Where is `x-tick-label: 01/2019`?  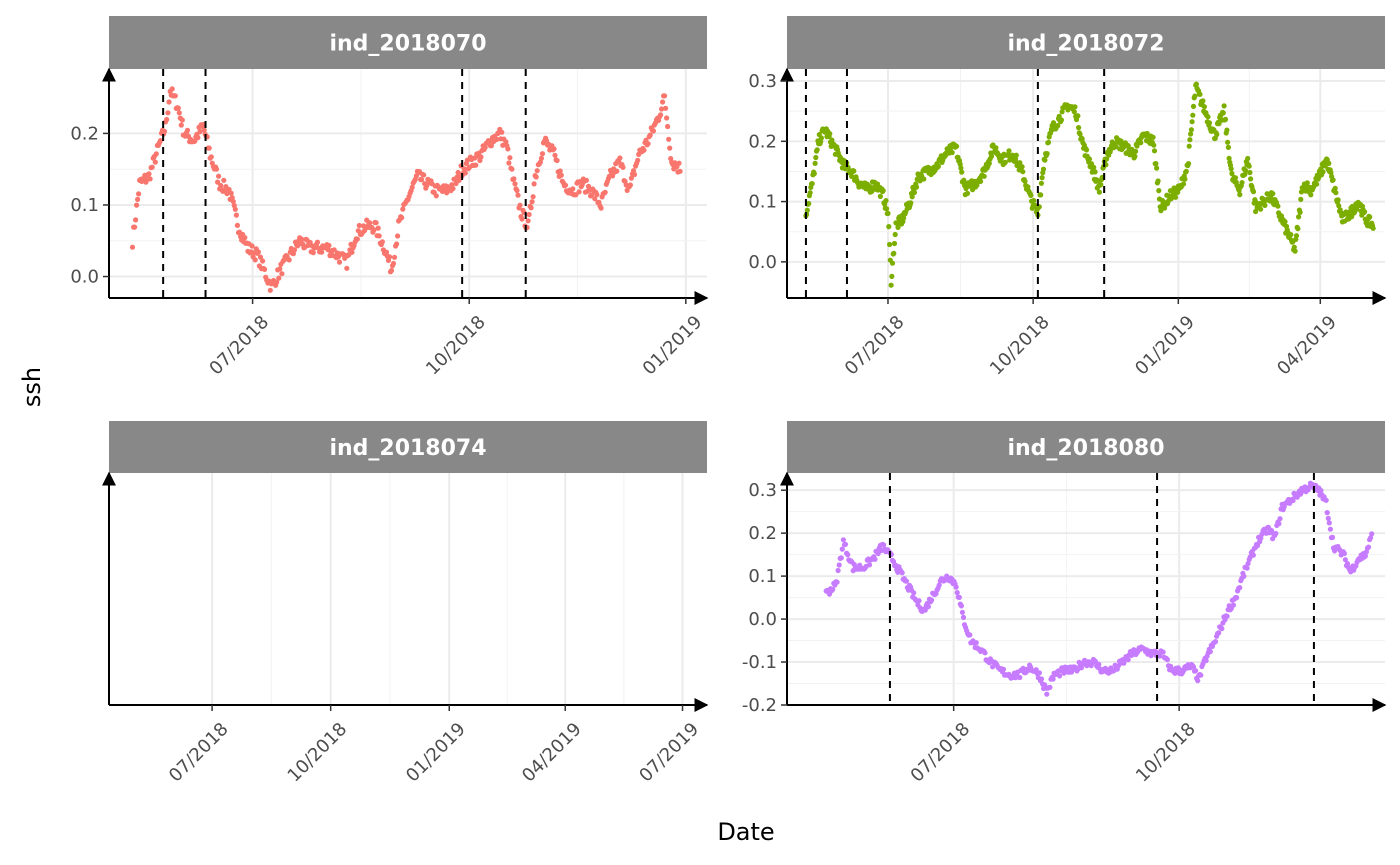 x-tick-label: 01/2019 is located at coordinates (673, 346).